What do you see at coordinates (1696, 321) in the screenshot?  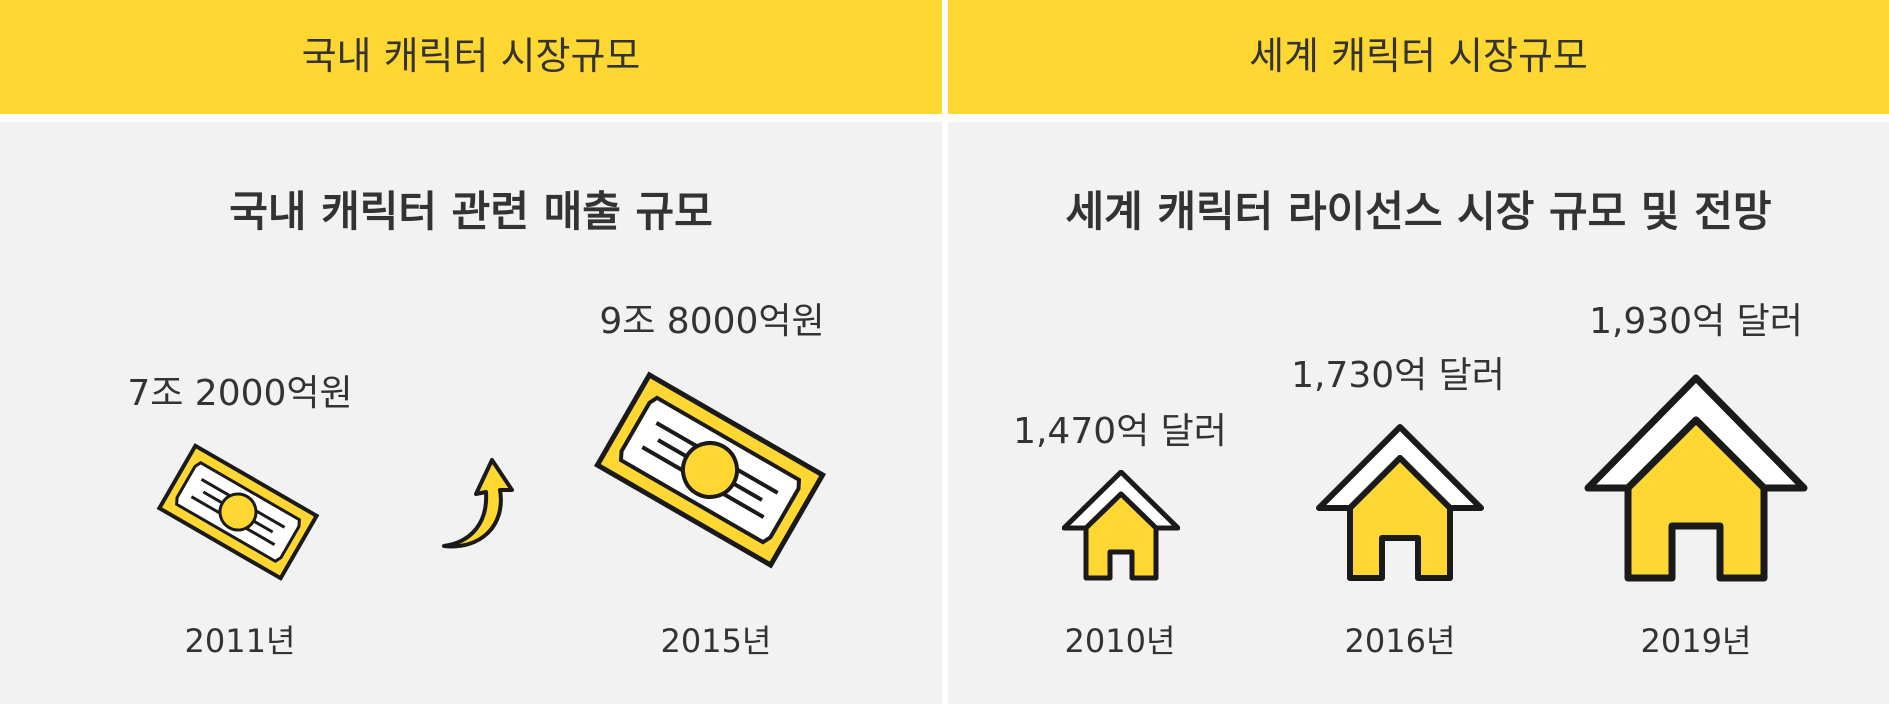 I see `value-2019: 1,930억 달러` at bounding box center [1696, 321].